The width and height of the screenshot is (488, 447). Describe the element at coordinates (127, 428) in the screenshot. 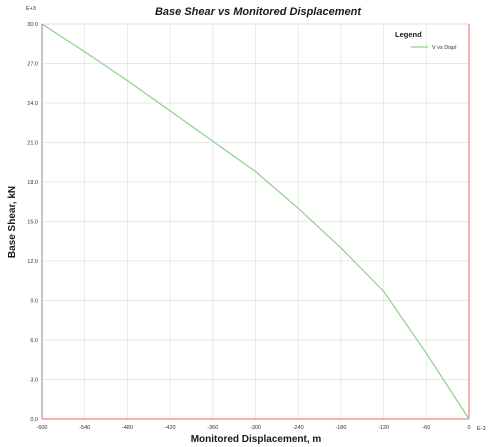

I see `x-tick-label: -480` at that location.